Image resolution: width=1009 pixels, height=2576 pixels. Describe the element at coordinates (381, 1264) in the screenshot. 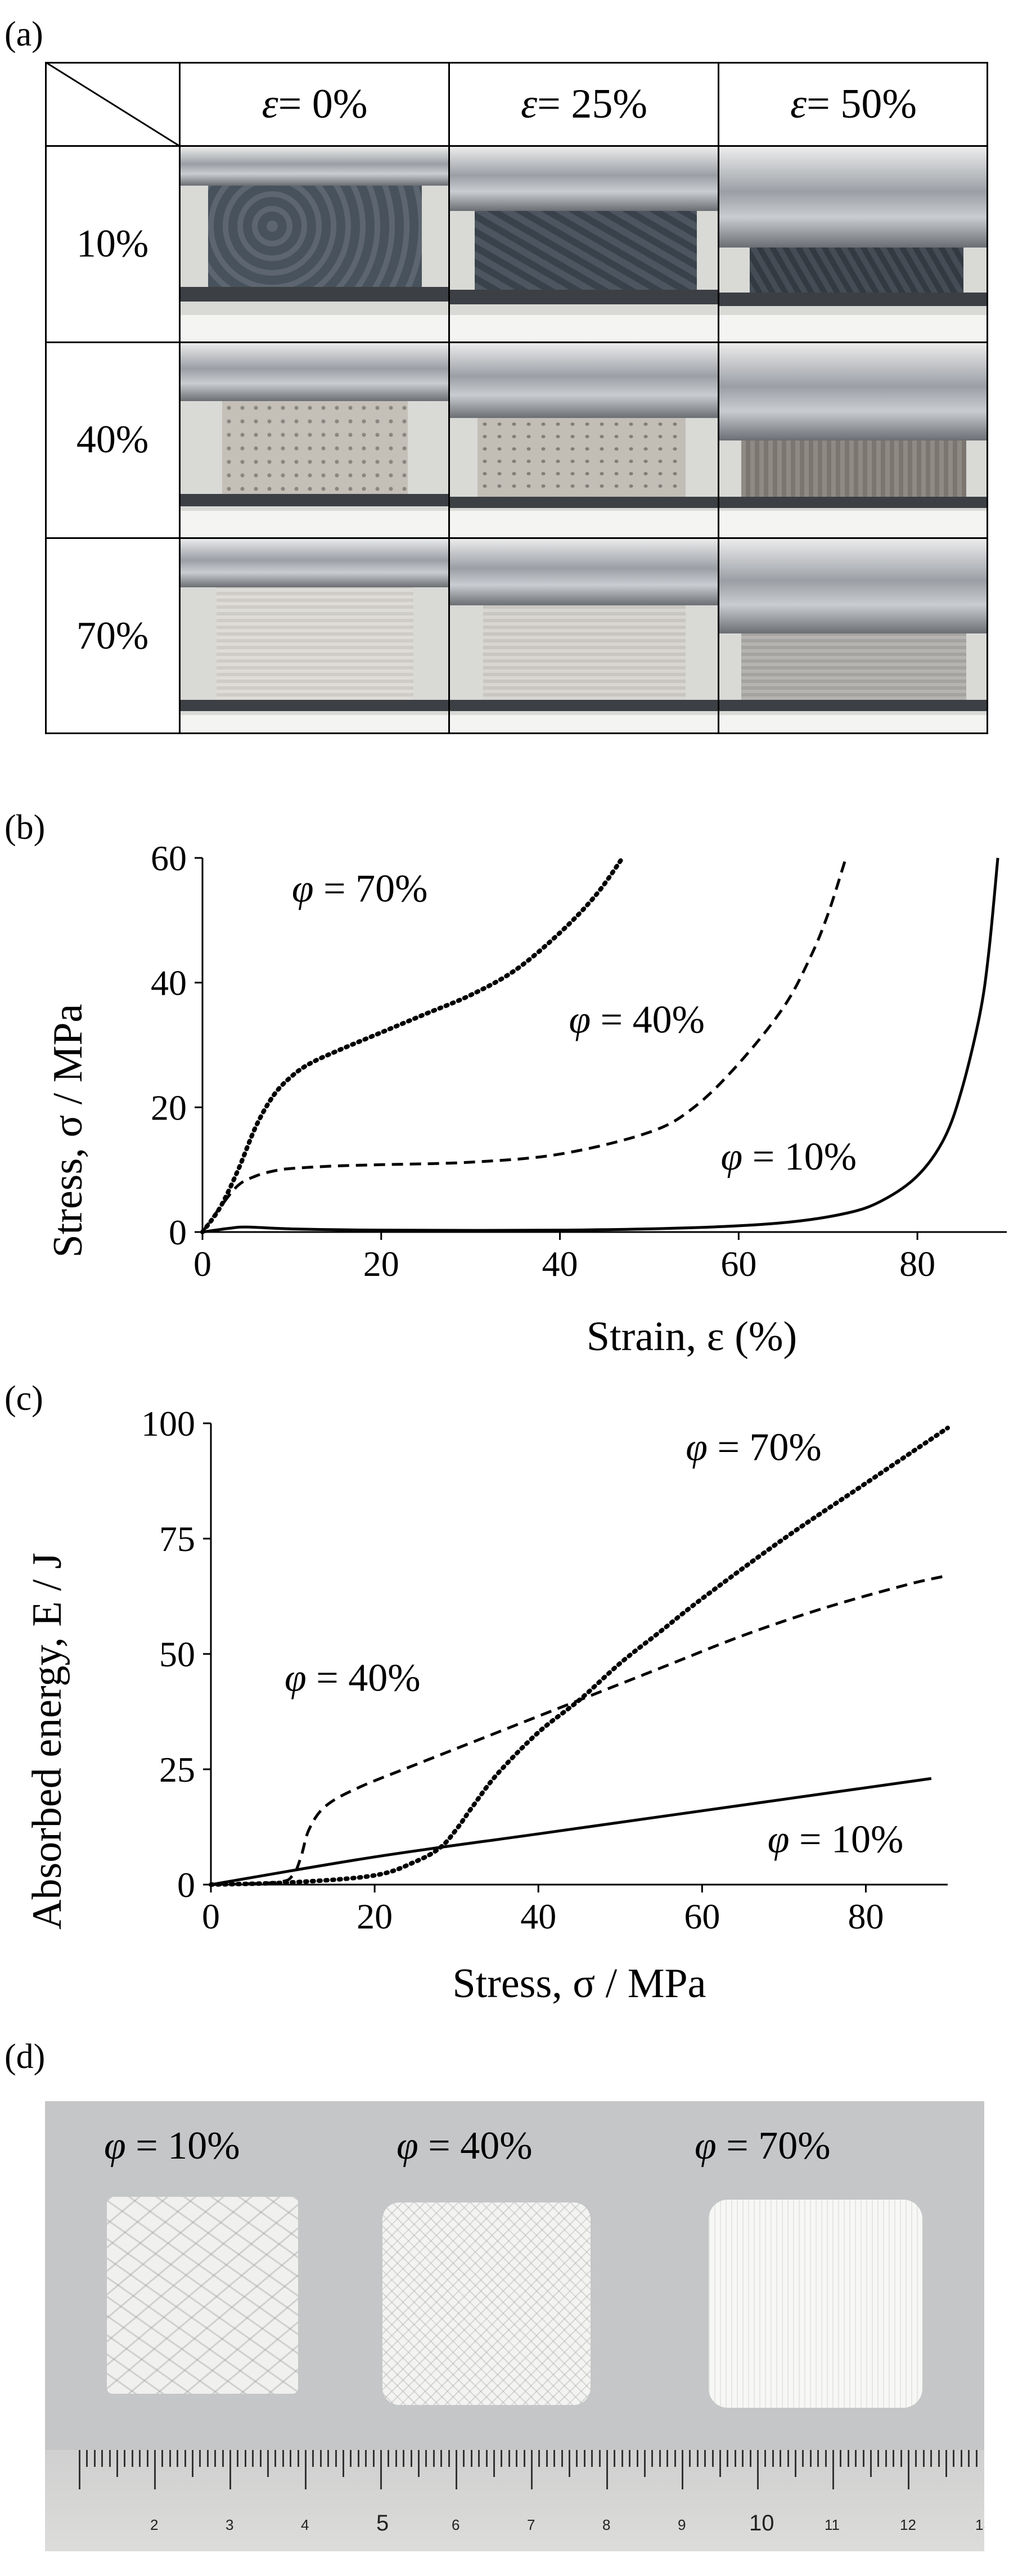

I see `x-tick-label: 20` at that location.